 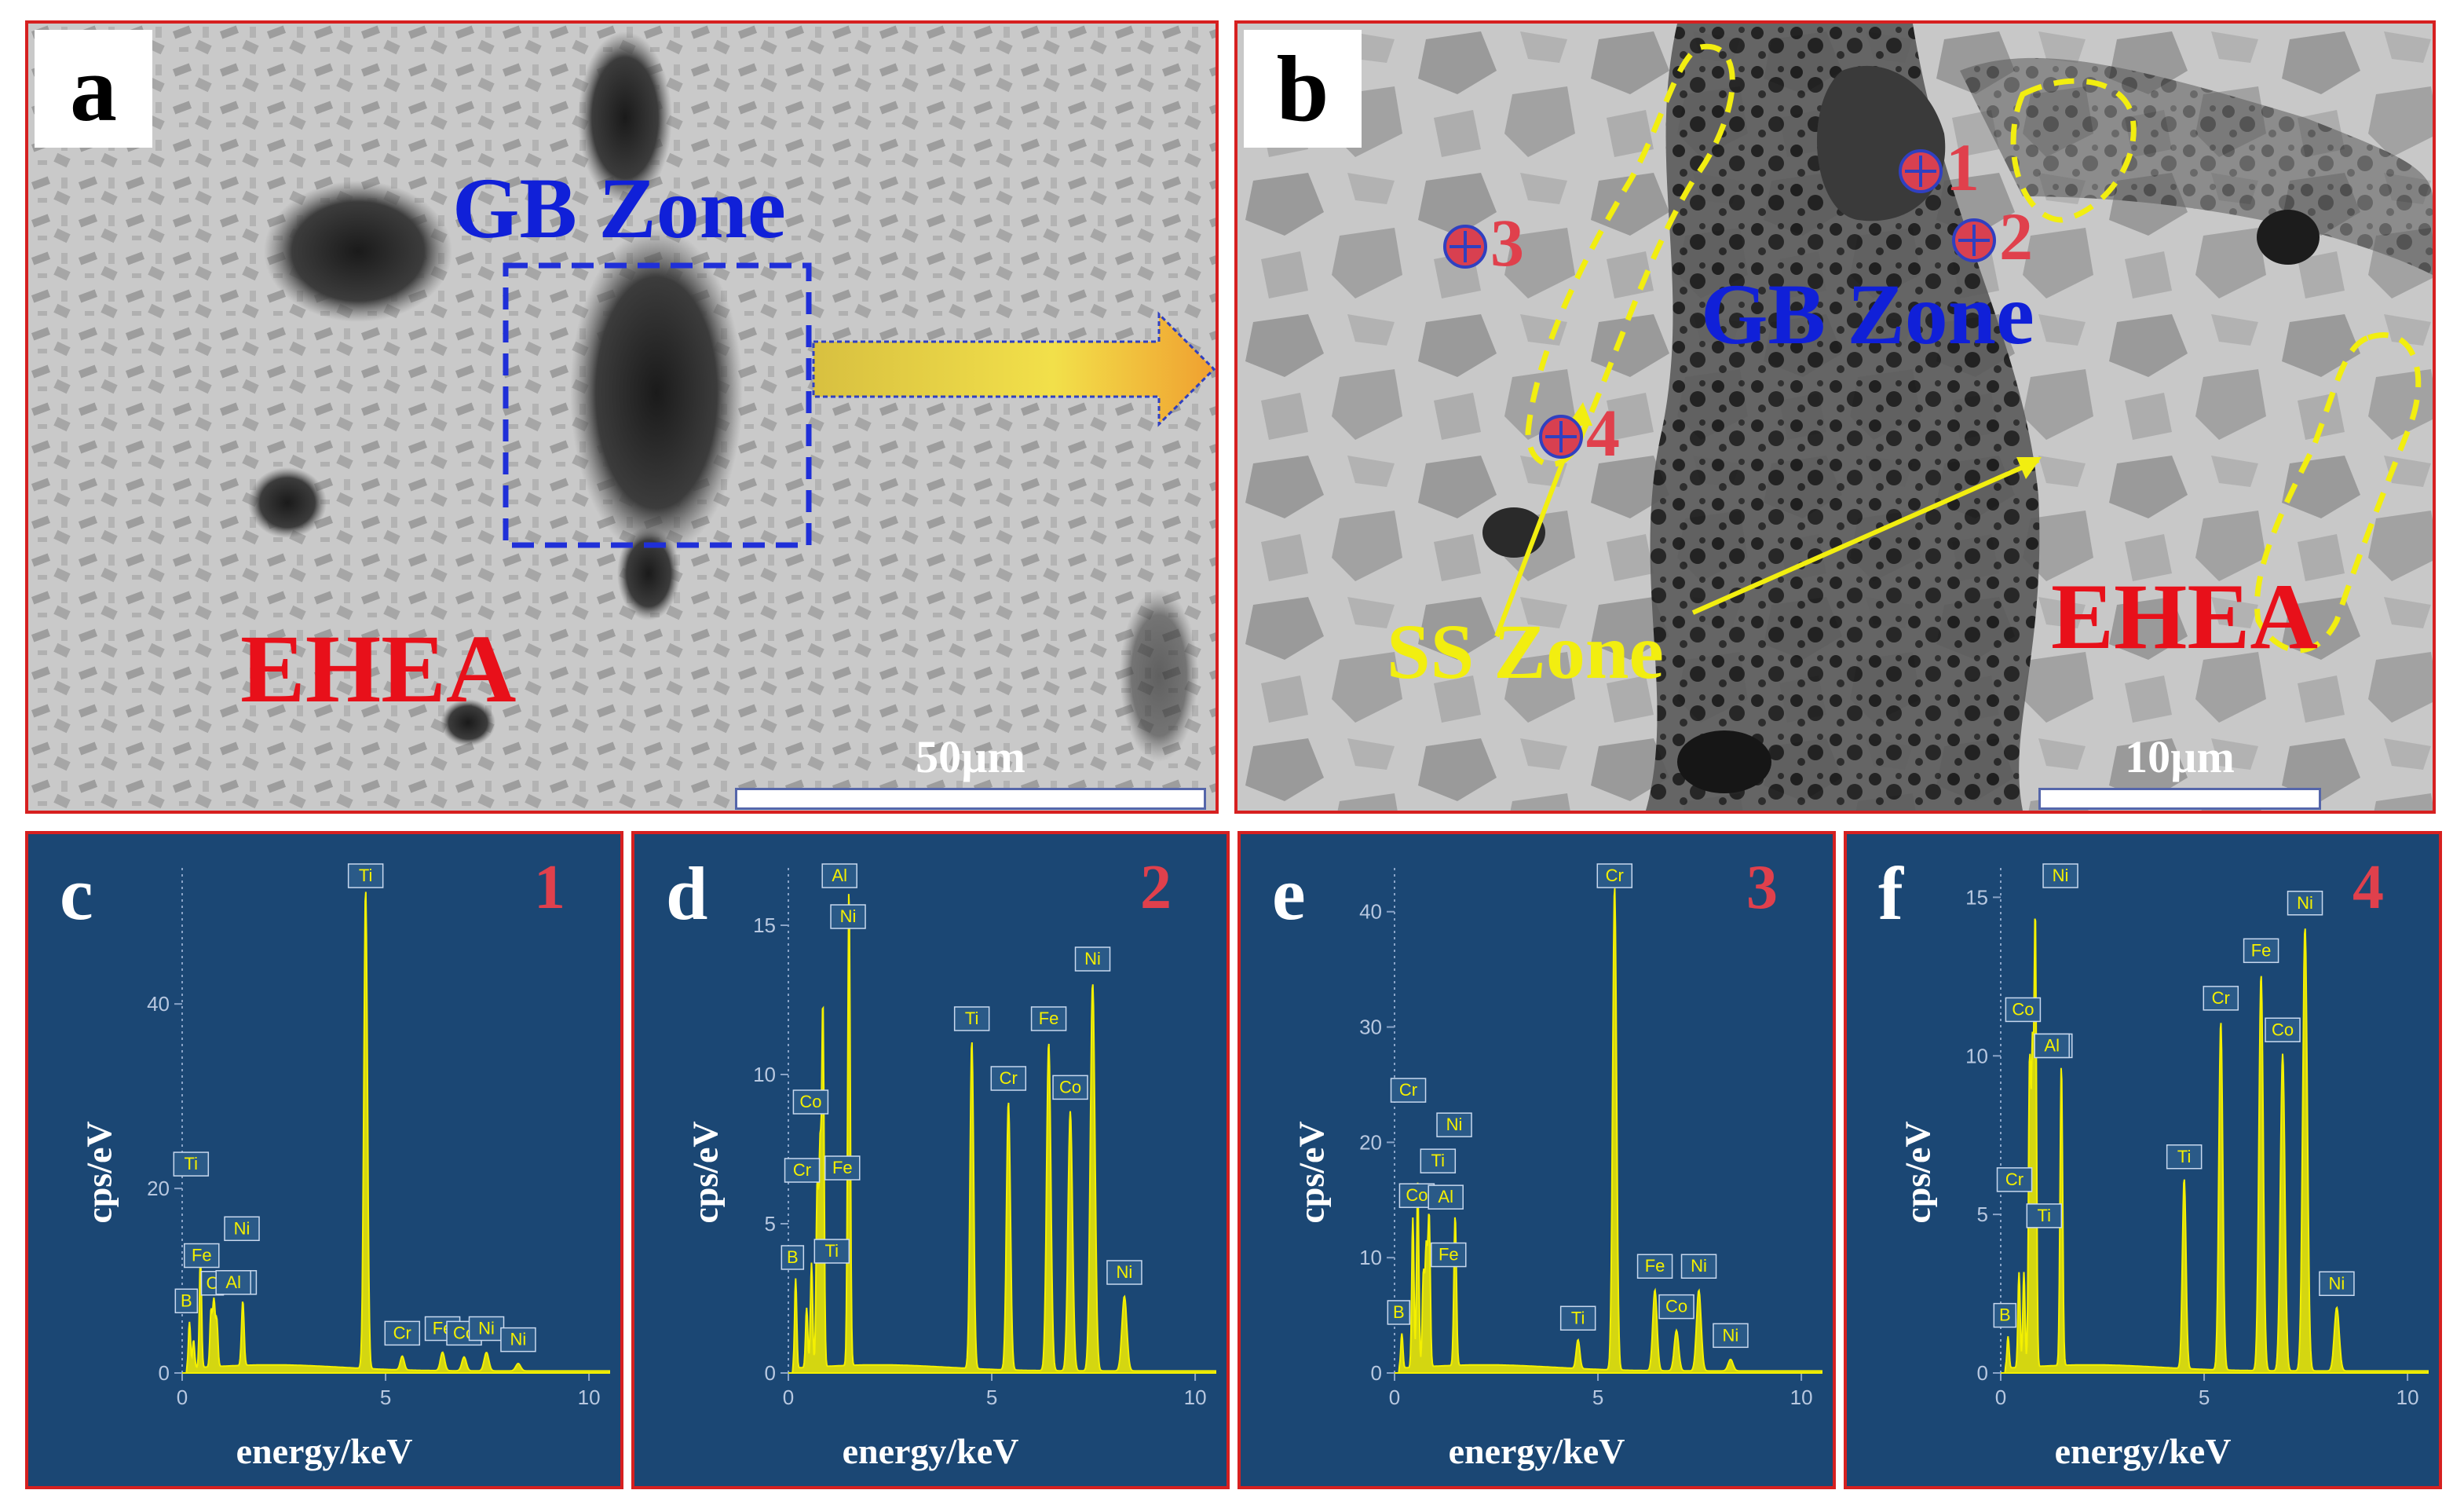 I want to click on panel-letter-a: a, so click(x=93, y=89).